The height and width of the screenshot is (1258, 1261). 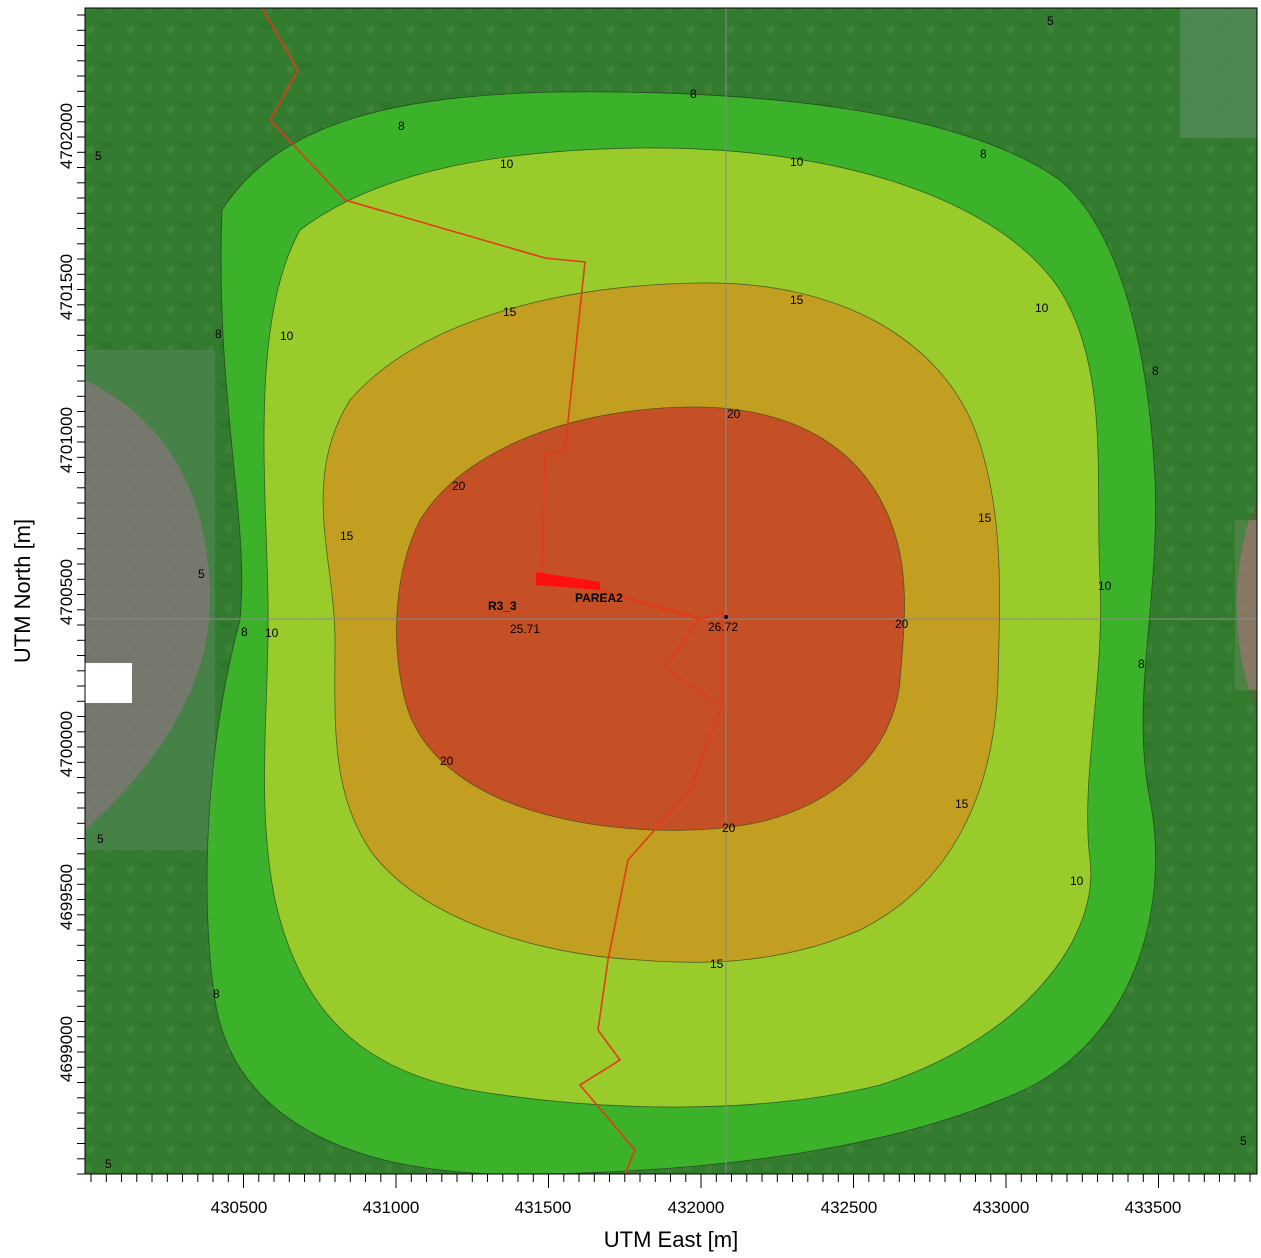 What do you see at coordinates (22, 591) in the screenshot?
I see `y-axis-title: UTM North [m]` at bounding box center [22, 591].